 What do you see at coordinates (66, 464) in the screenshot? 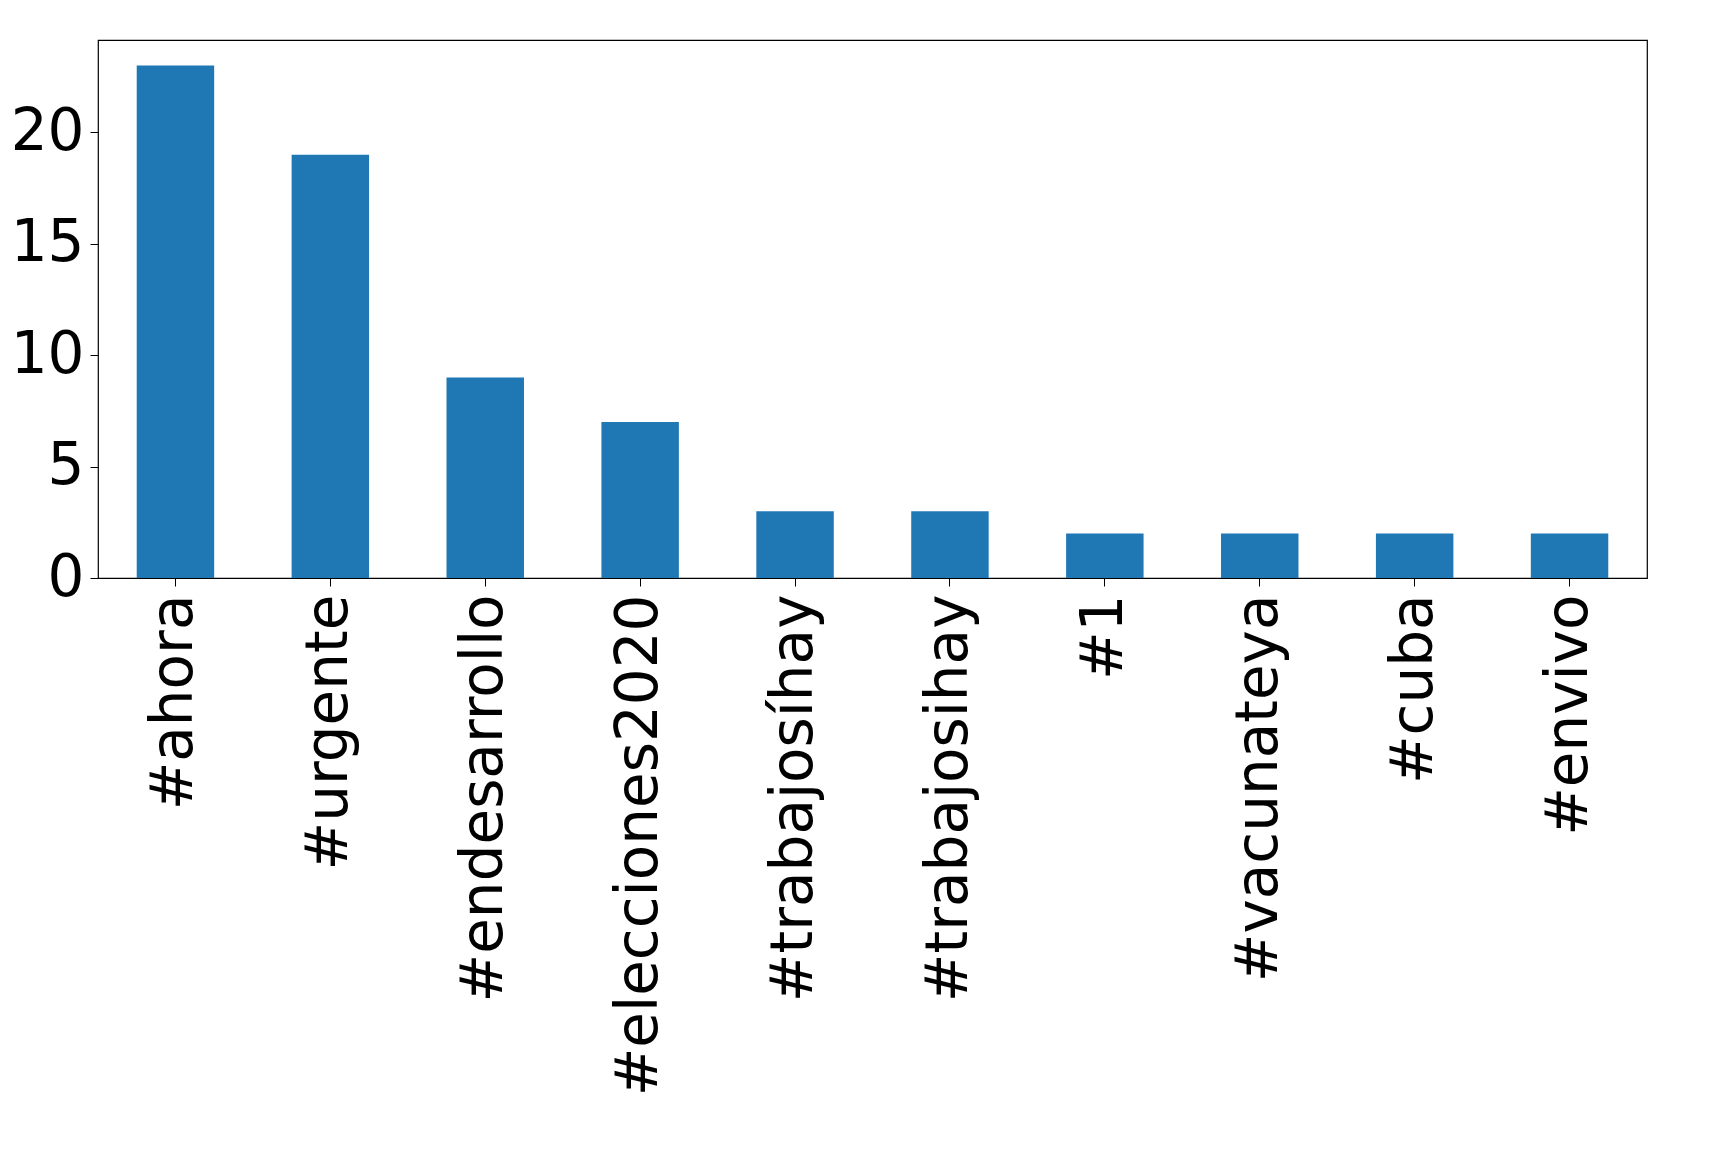
I see `y-tick-label: 5` at bounding box center [66, 464].